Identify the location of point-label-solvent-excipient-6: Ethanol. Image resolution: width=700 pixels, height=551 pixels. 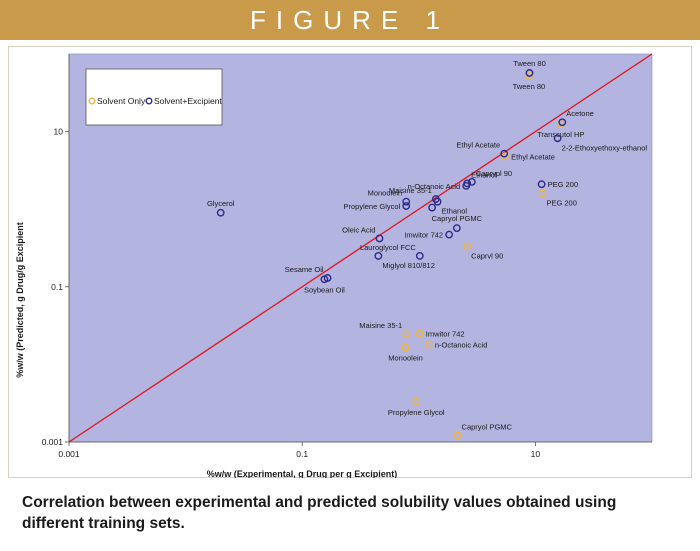
(484, 174).